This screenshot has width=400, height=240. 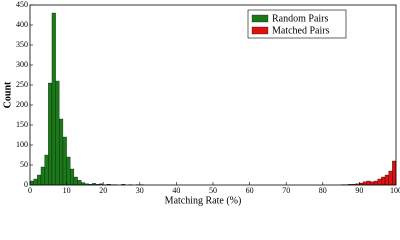 I want to click on legend-label: Matched Pairs, so click(x=301, y=30).